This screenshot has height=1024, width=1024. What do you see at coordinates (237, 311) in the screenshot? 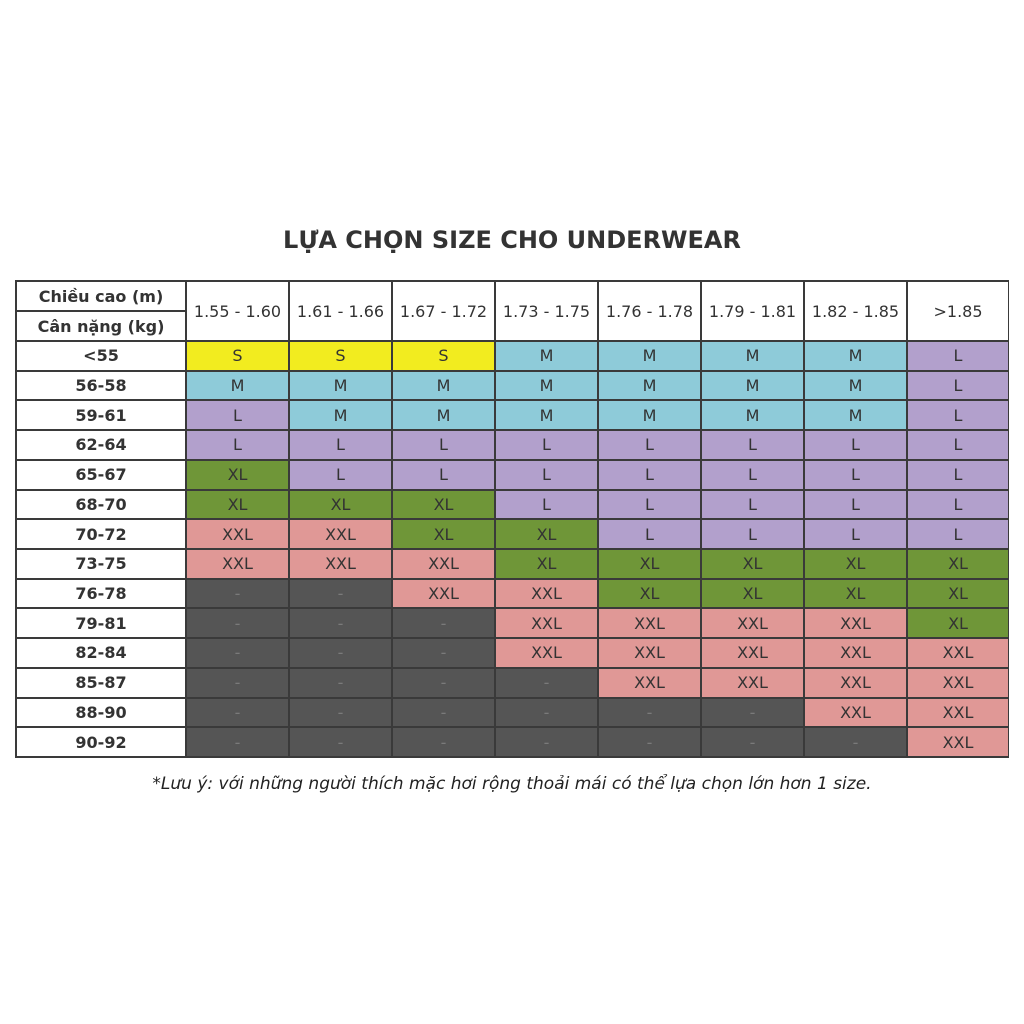
I see `column-header: 1.55 - 1.60` at bounding box center [237, 311].